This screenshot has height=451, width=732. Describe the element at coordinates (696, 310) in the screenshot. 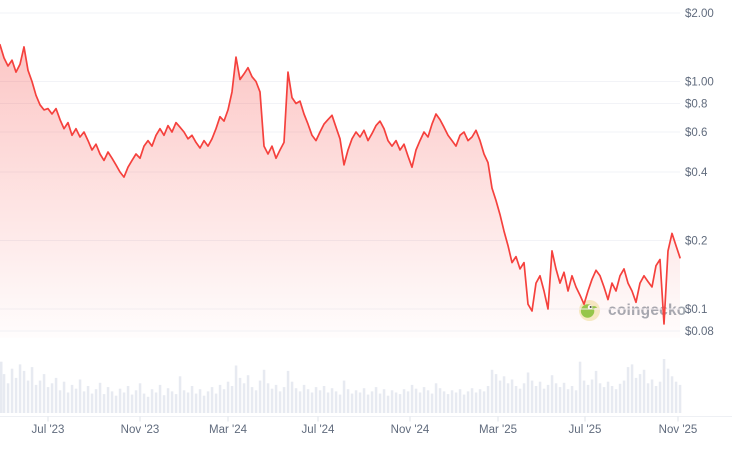

I see `y-axis-label: $0.1` at that location.